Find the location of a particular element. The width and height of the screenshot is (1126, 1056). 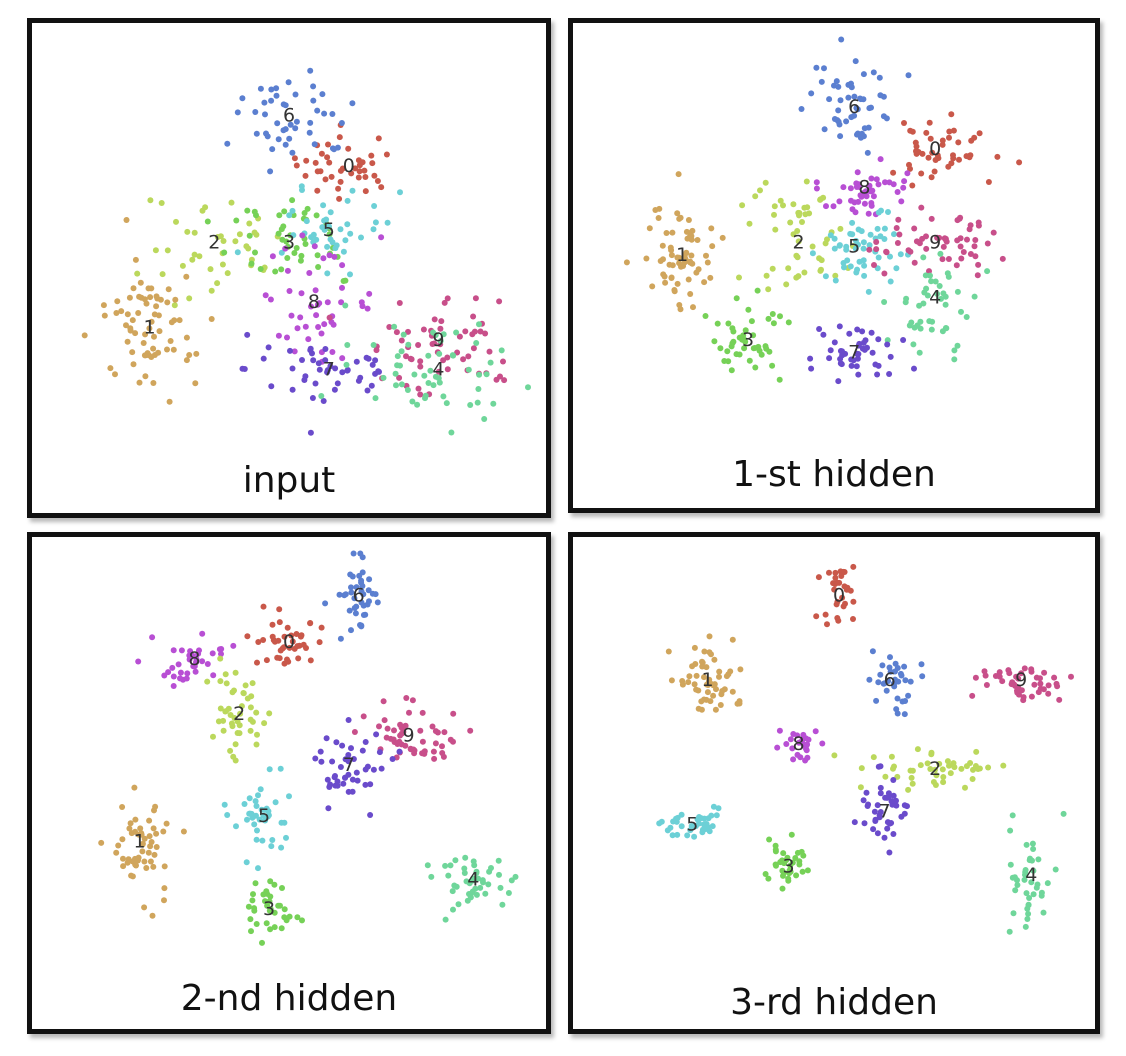

cluster-label: 8 is located at coordinates (194, 659).